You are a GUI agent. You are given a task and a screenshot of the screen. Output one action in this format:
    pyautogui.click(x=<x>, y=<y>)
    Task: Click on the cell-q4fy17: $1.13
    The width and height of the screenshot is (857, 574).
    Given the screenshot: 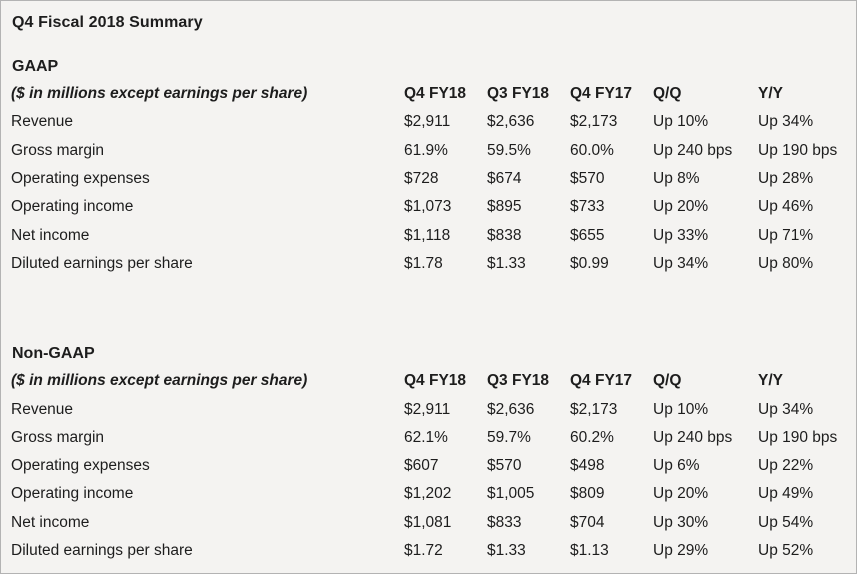 What is the action you would take?
    pyautogui.click(x=589, y=550)
    